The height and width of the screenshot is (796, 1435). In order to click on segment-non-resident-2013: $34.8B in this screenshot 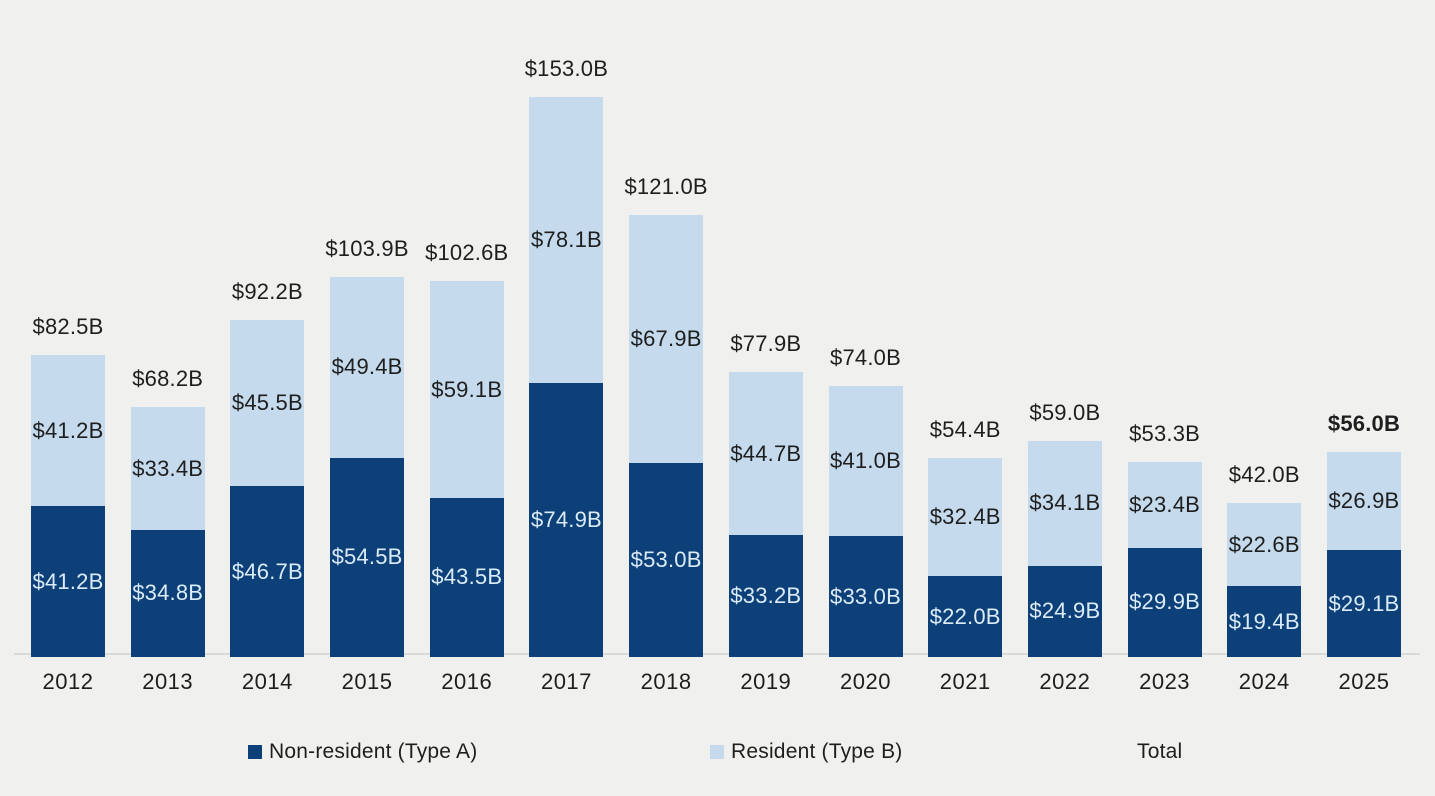, I will do `click(167, 593)`.